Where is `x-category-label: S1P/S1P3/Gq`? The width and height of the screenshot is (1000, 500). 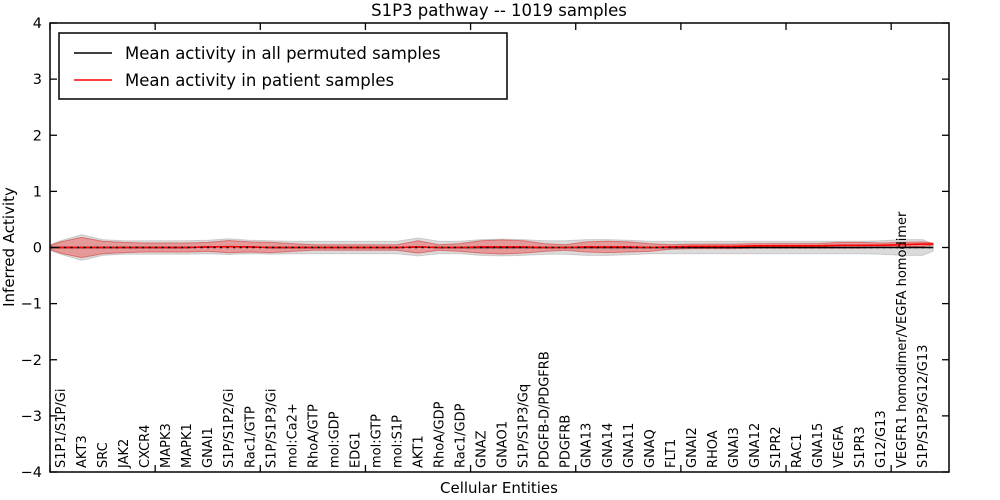
x-category-label: S1P/S1P3/Gq is located at coordinates (524, 426).